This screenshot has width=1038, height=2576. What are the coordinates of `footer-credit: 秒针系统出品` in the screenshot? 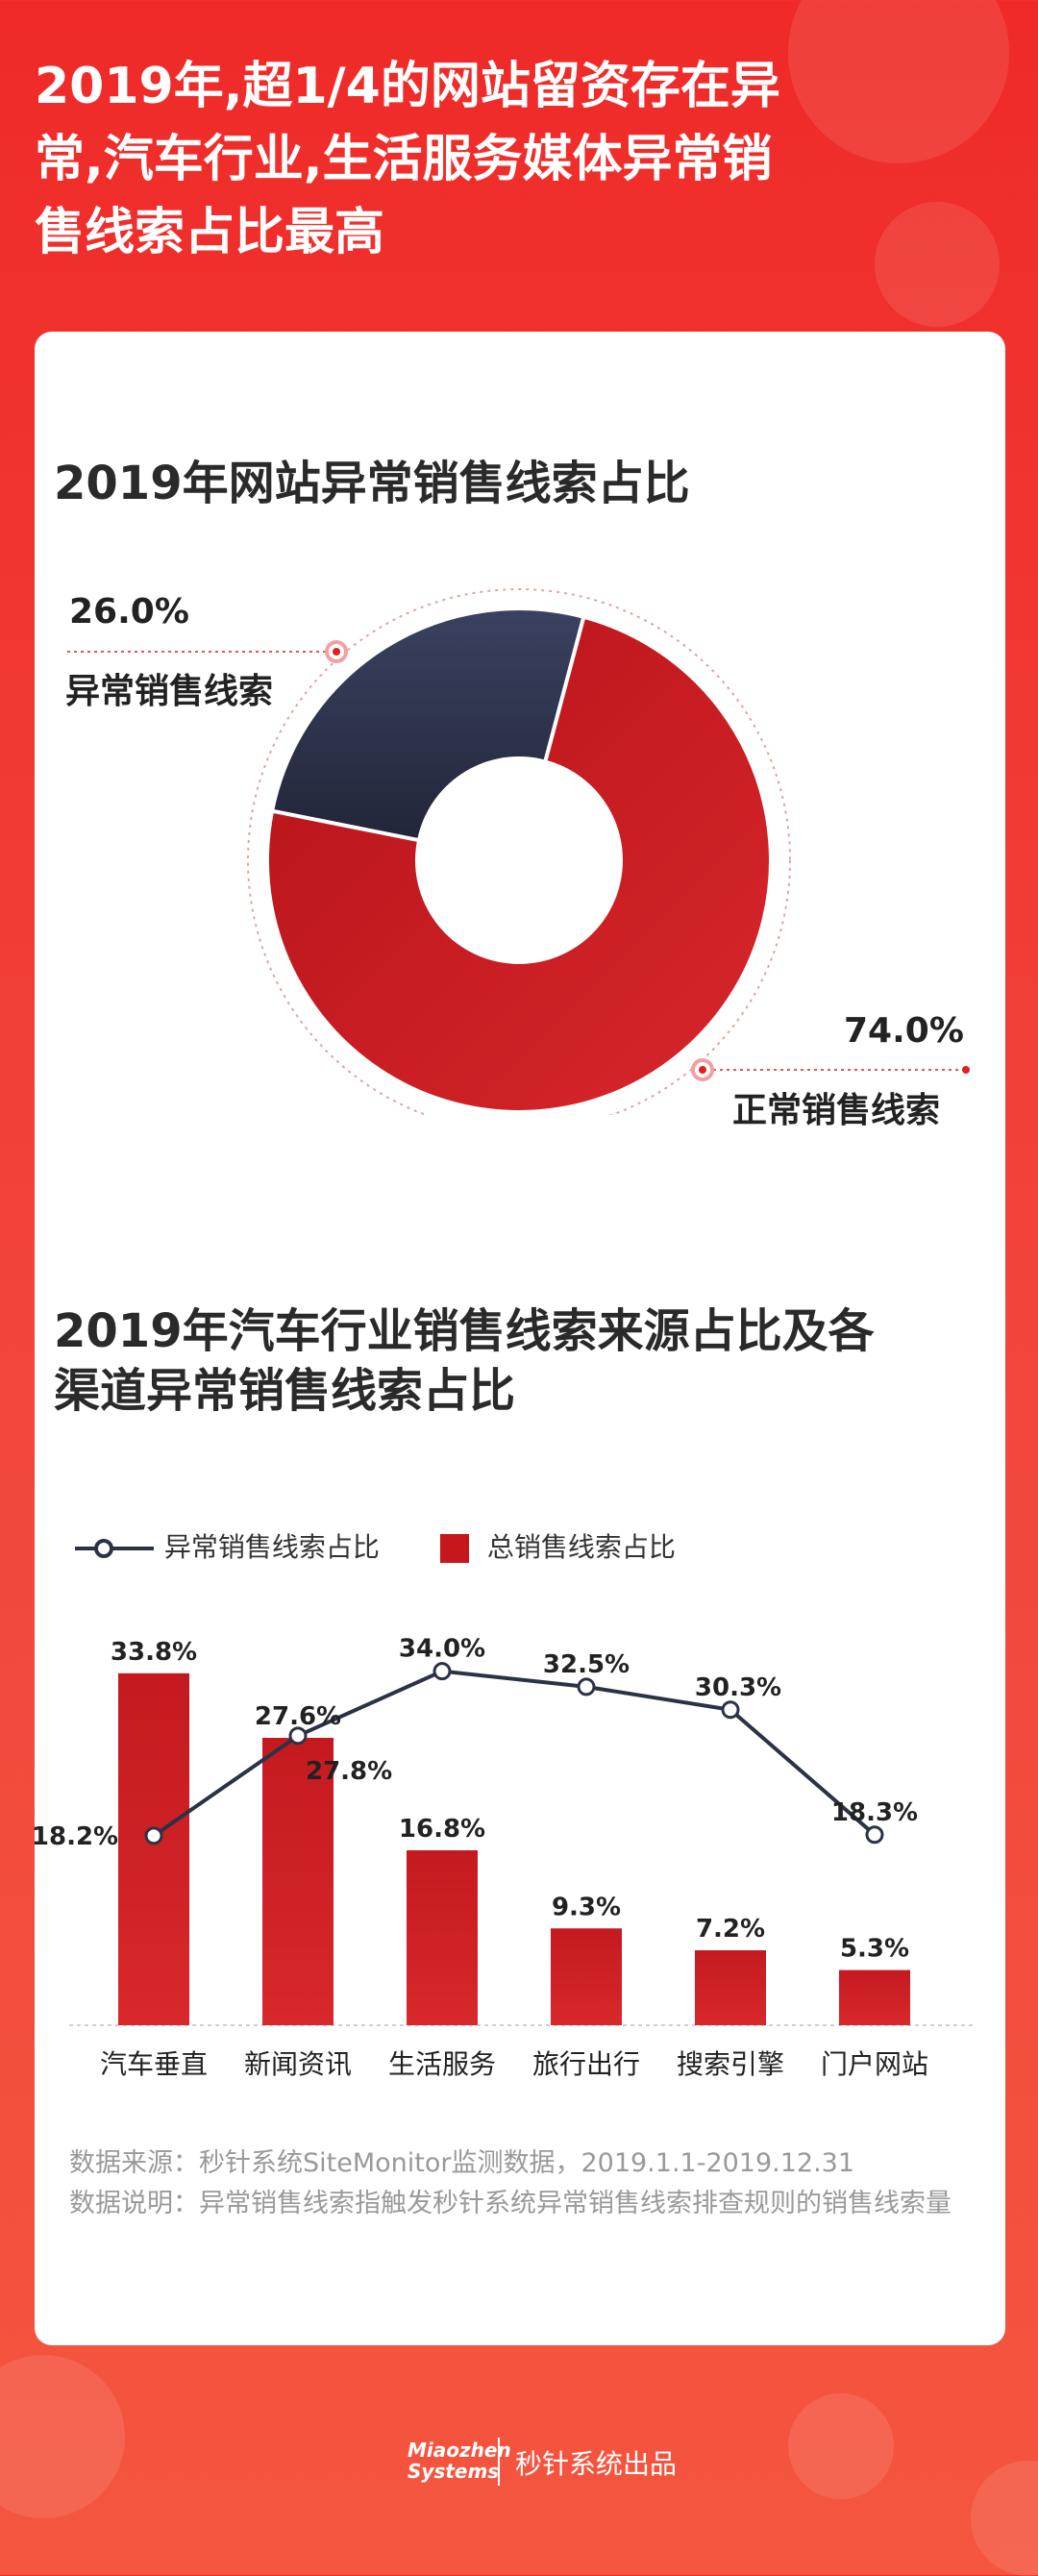 It's located at (596, 2464).